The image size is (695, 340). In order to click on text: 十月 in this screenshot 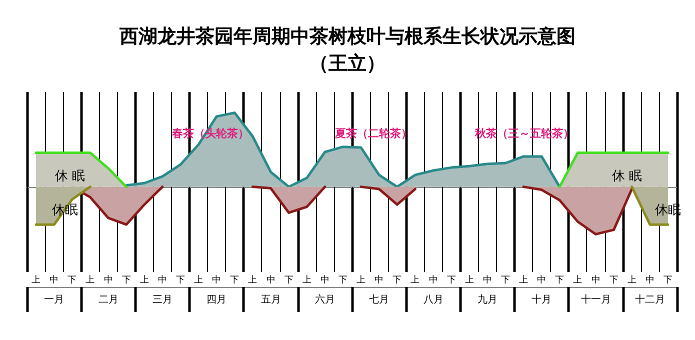, I will do `click(542, 300)`.